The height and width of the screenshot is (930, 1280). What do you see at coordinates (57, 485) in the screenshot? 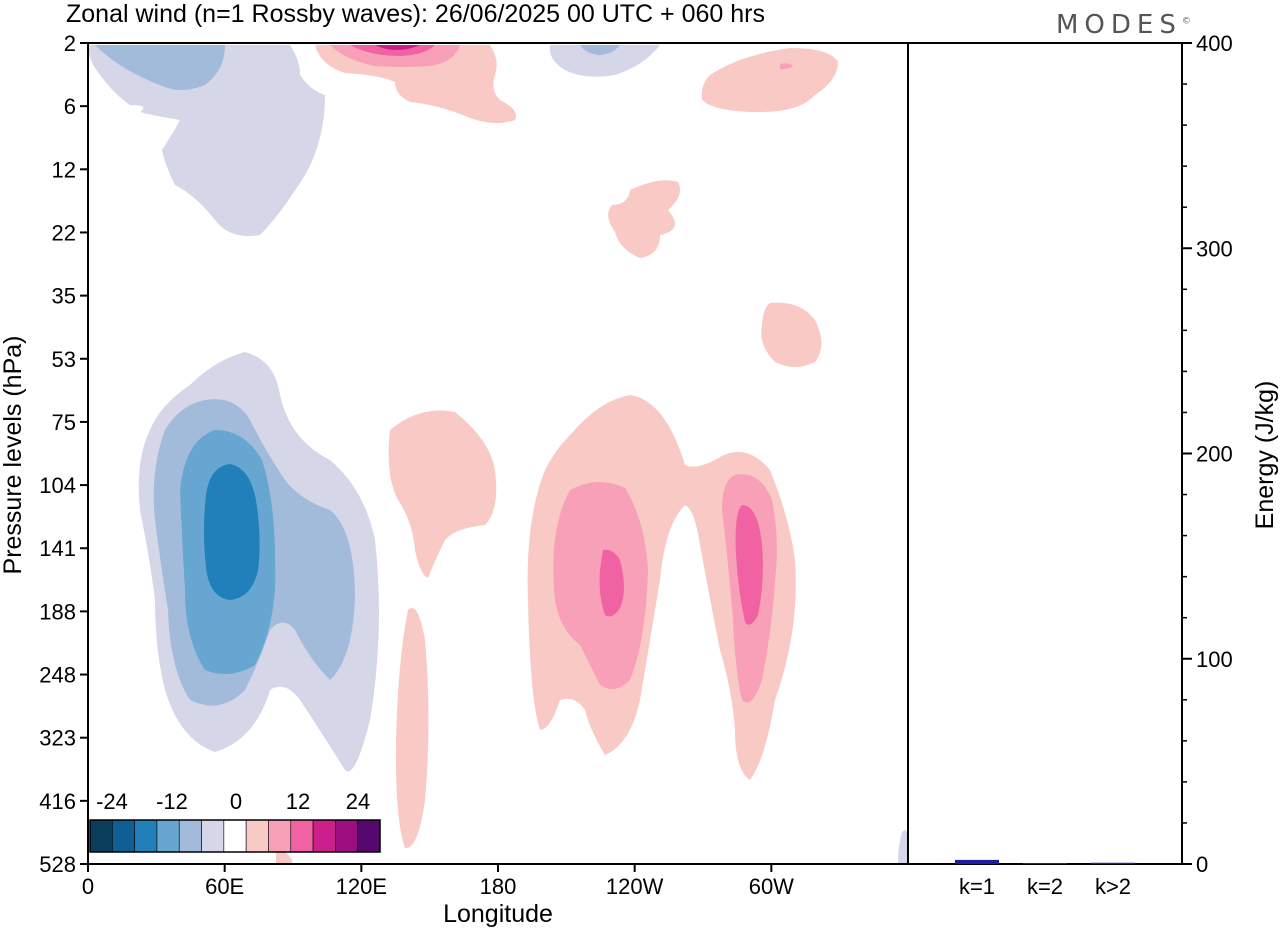
I see `y-tick-label: 104` at bounding box center [57, 485].